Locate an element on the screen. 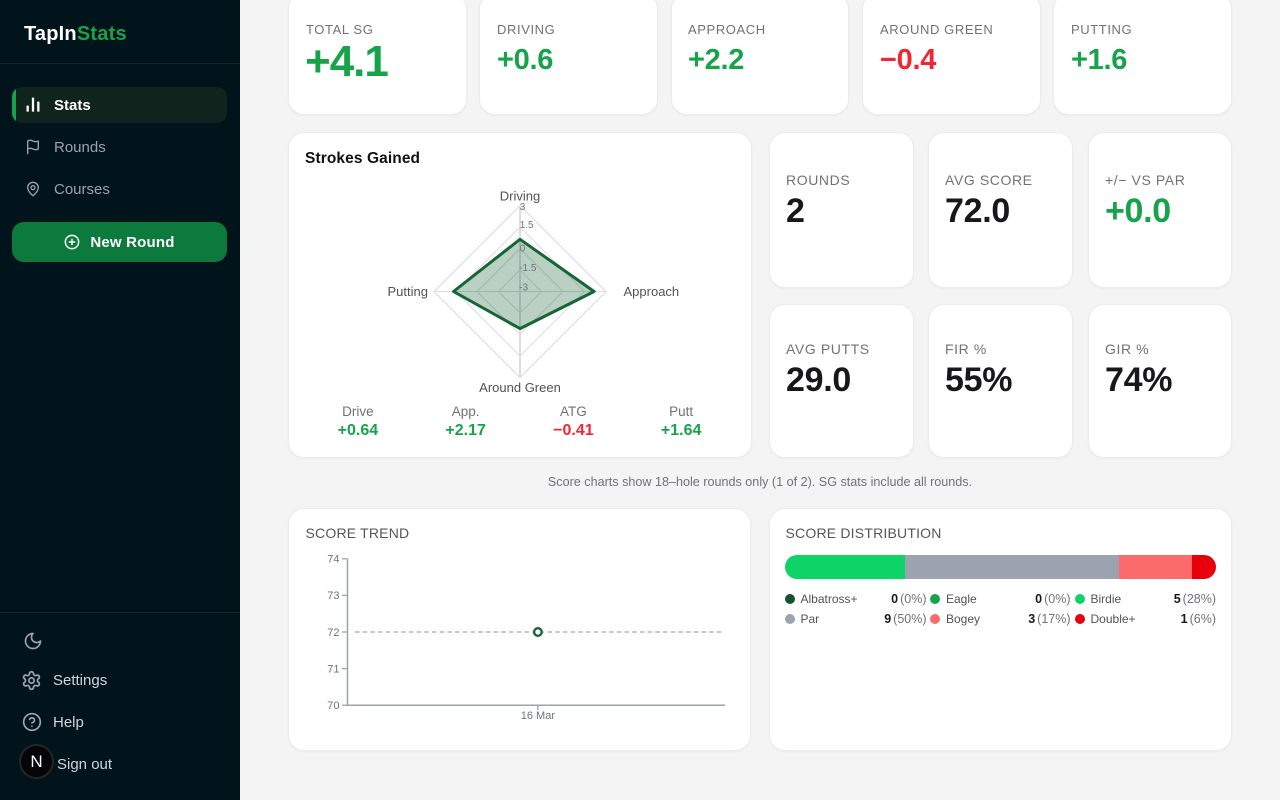 Image resolution: width=1280 pixels, height=800 pixels. svg-text: 3 is located at coordinates (523, 207).